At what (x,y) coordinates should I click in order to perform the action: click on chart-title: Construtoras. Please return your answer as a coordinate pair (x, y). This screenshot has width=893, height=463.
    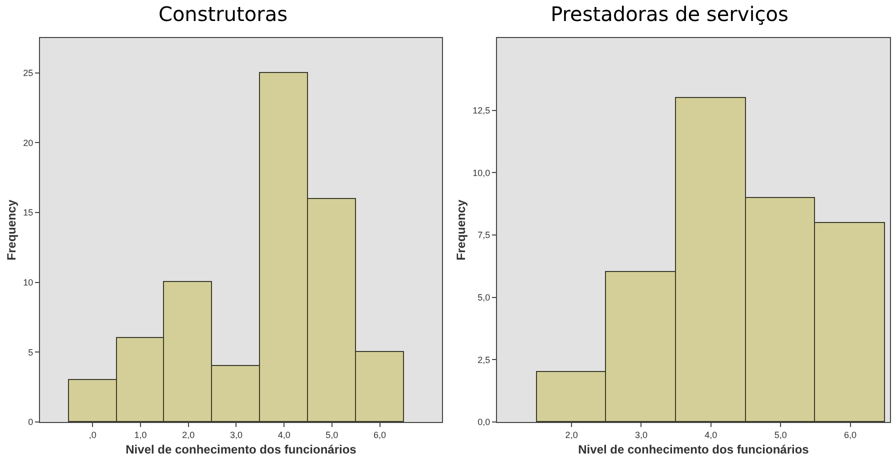
    Looking at the image, I should click on (223, 14).